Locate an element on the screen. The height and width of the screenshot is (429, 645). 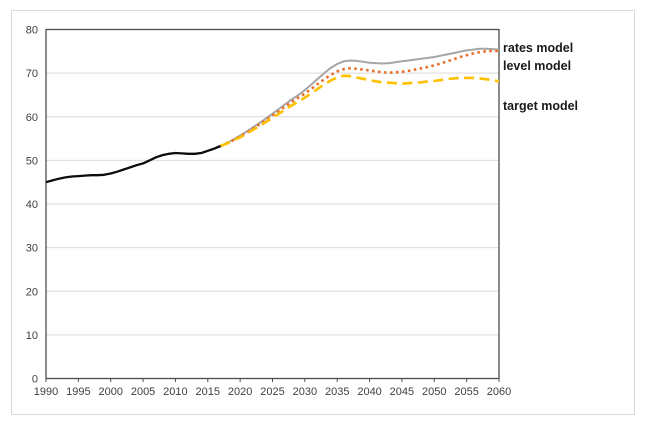
x-tick-label: 1995 is located at coordinates (78, 392).